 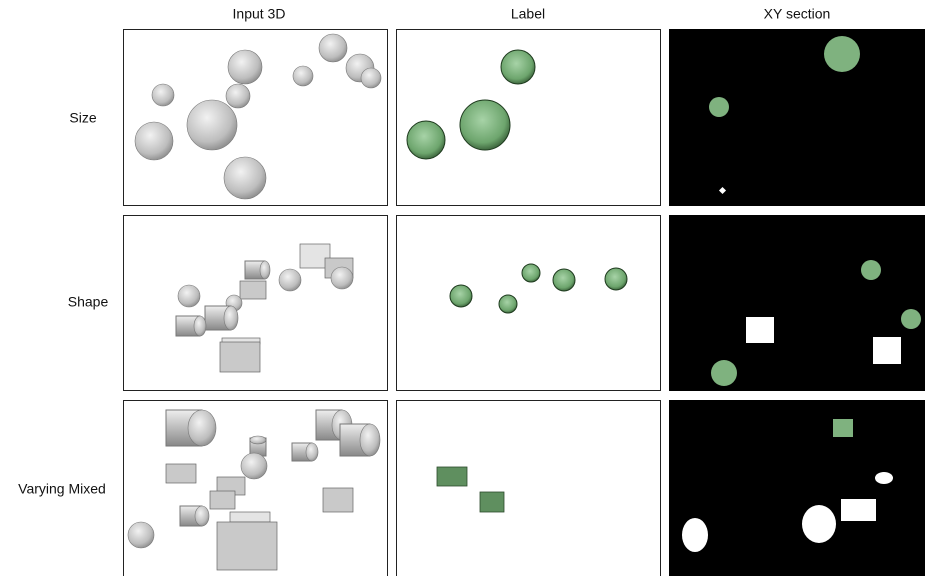 I want to click on row-label: Shape, so click(x=88, y=302).